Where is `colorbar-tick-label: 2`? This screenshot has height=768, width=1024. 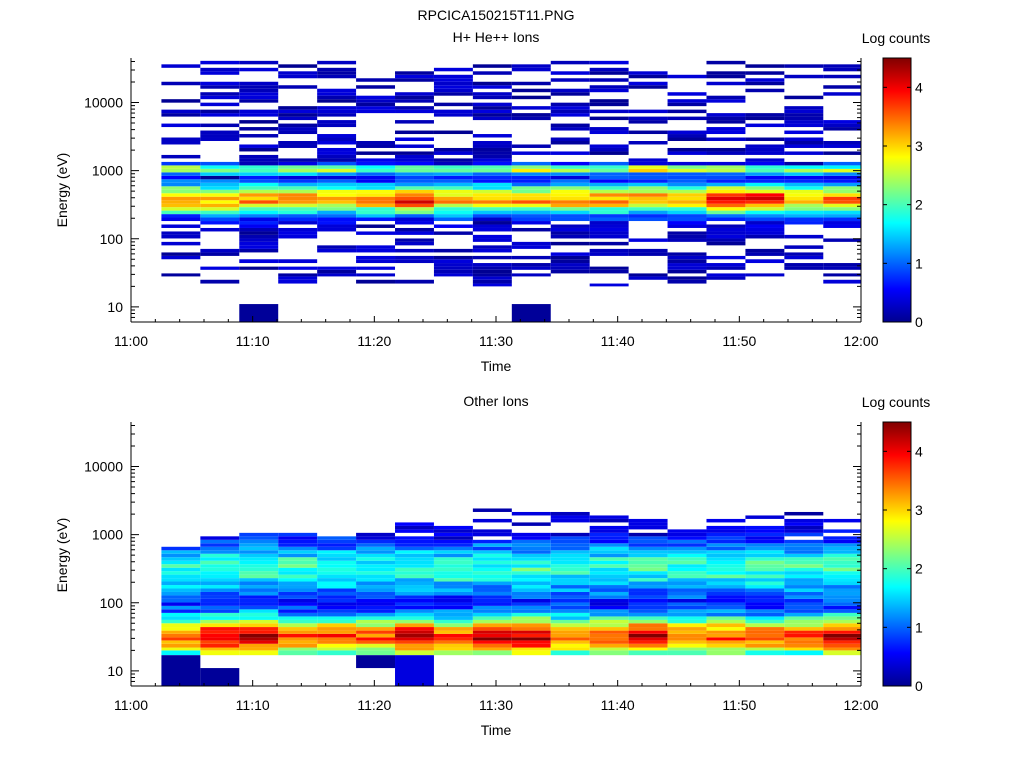 colorbar-tick-label: 2 is located at coordinates (919, 569).